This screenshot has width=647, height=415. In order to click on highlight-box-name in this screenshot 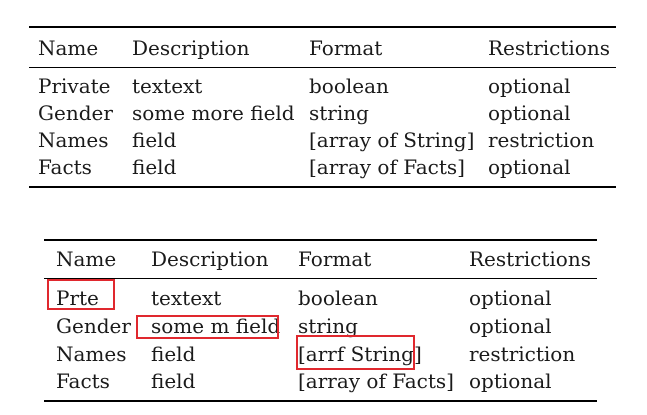, I will do `click(81, 294)`.